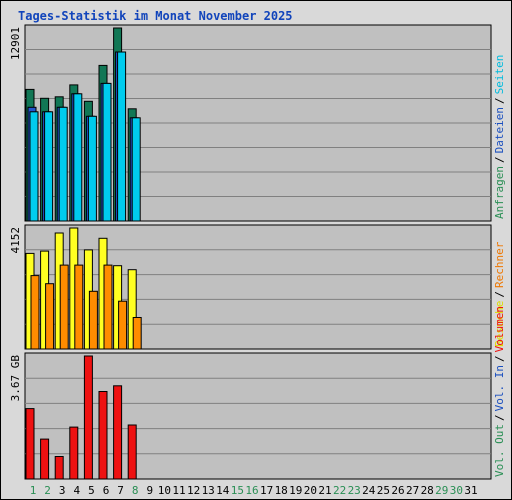 This screenshot has height=500, width=512. I want to click on x-tick-label-day-9: 9, so click(149, 490).